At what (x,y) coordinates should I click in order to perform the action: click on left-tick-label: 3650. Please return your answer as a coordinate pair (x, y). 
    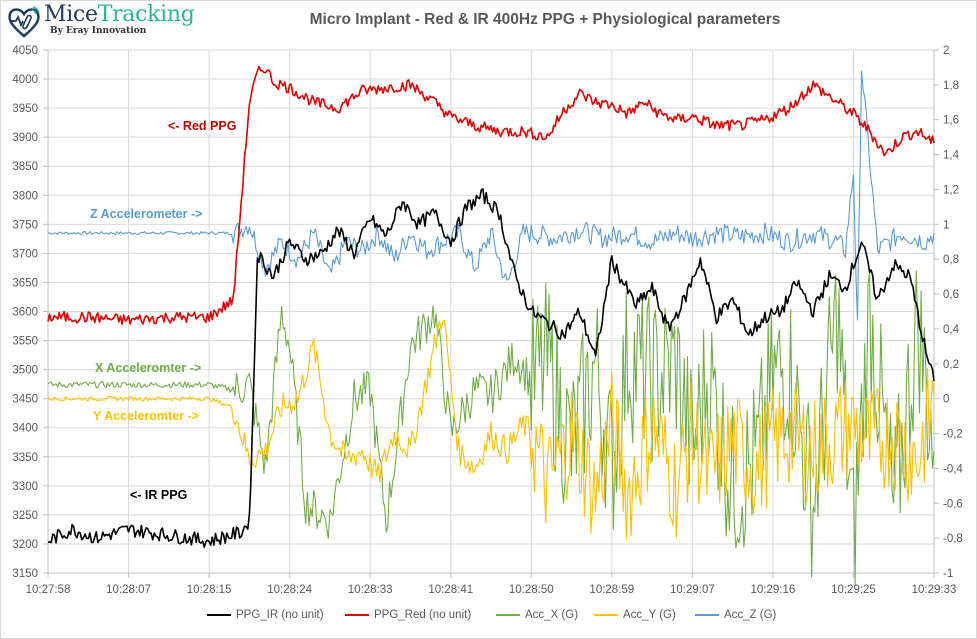
    Looking at the image, I should click on (25, 283).